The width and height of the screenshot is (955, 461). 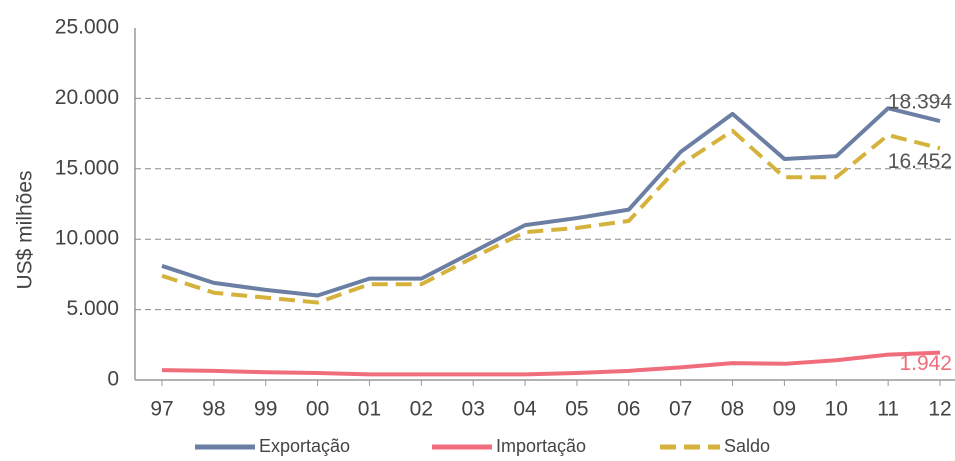 What do you see at coordinates (473, 409) in the screenshot?
I see `x-tick-label: 03` at bounding box center [473, 409].